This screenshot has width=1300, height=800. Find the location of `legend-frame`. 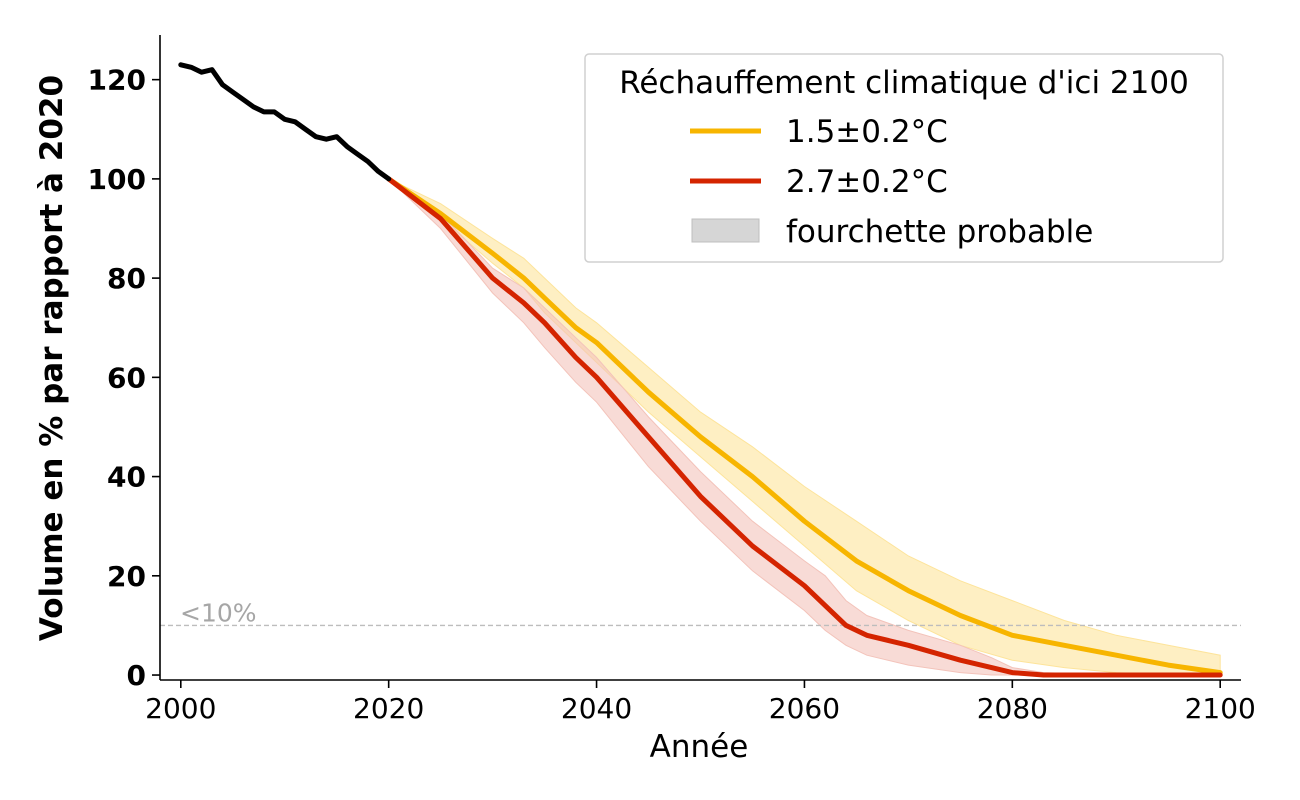

legend-frame is located at coordinates (904, 158).